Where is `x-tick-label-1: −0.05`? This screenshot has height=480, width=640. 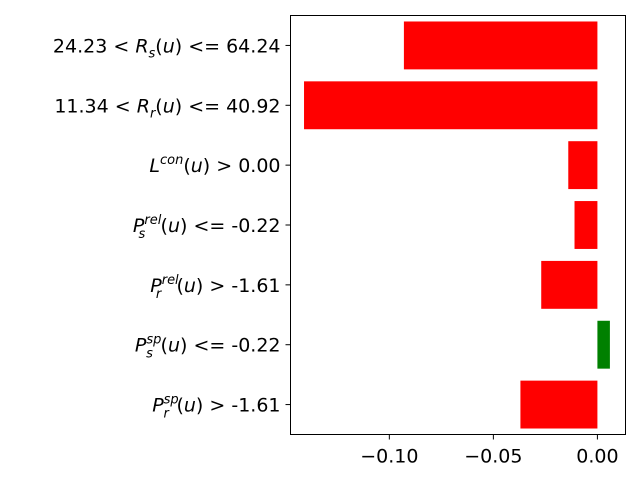 x-tick-label-1: −0.05 is located at coordinates (493, 457).